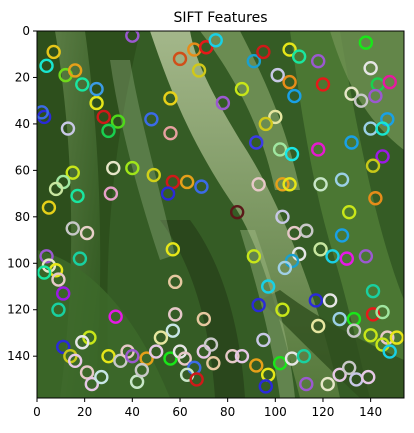 The image size is (414, 433). I want to click on x-tick-label-7: 140, so click(370, 412).